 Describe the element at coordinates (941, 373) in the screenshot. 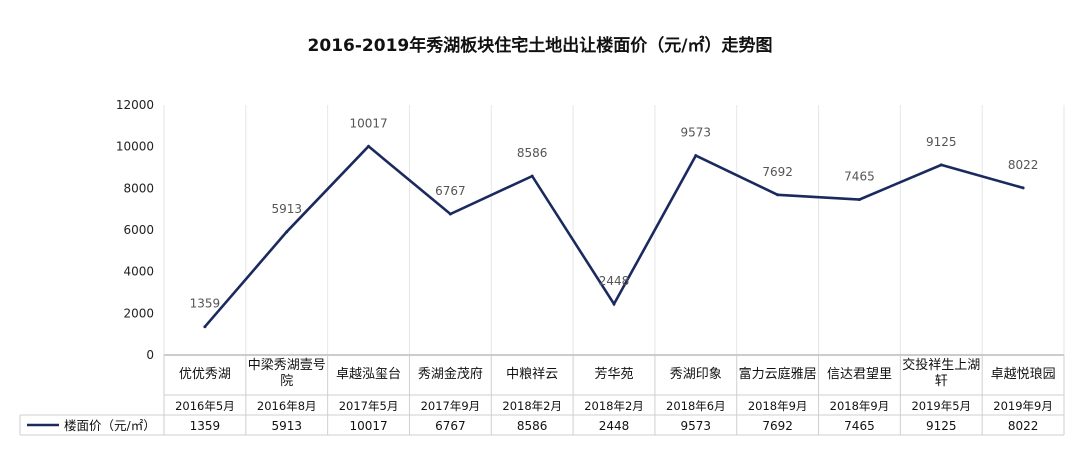

I see `category-label: 交投祥生上湖轩` at that location.